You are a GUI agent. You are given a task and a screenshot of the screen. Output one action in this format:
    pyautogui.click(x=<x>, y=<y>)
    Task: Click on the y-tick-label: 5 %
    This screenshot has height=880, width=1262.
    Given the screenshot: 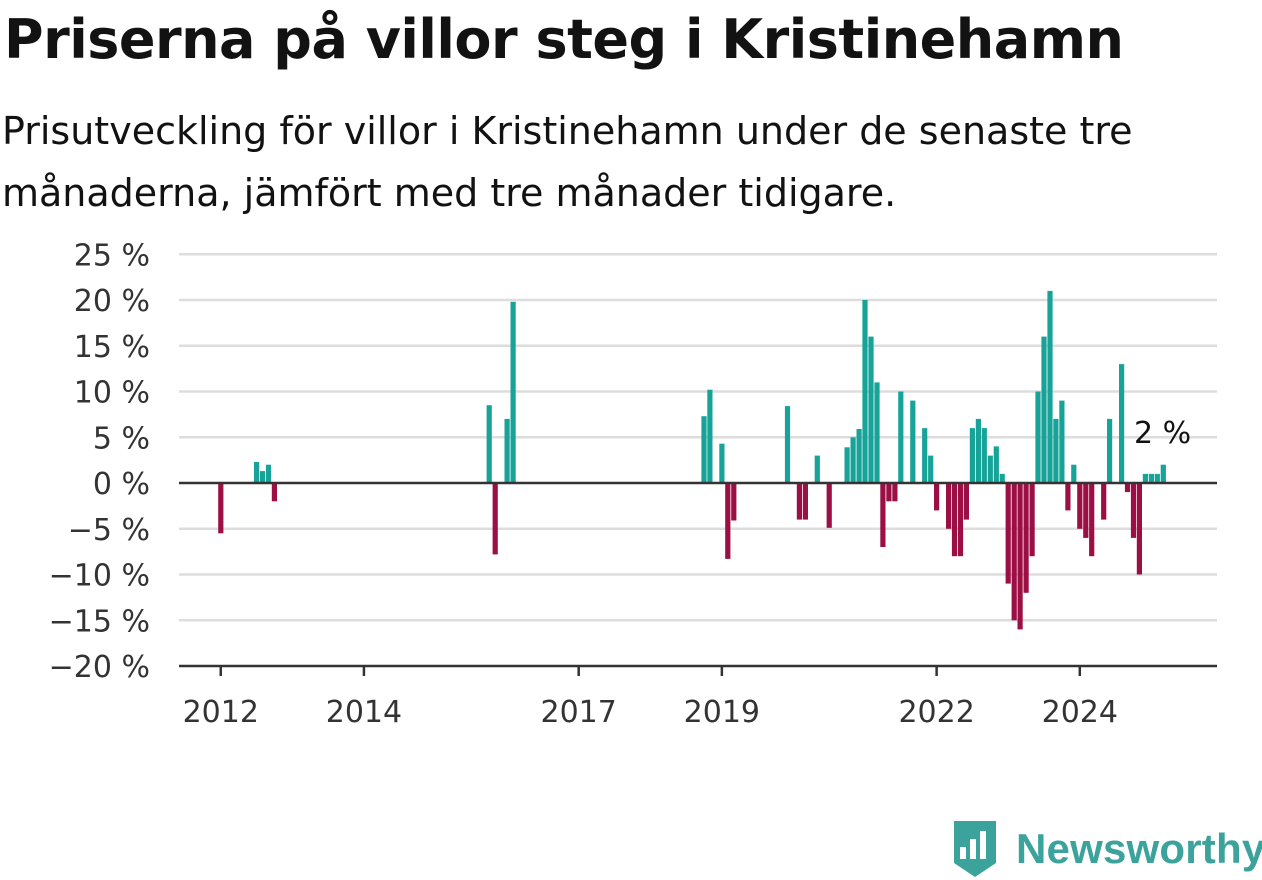 What is the action you would take?
    pyautogui.click(x=121, y=438)
    